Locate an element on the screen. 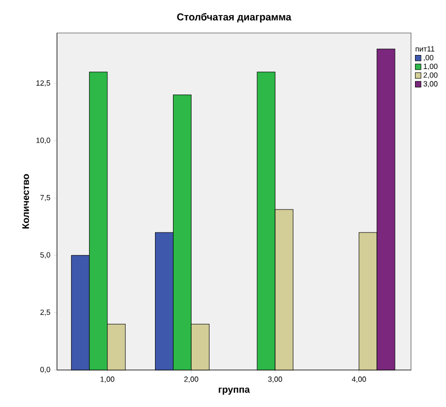 The height and width of the screenshot is (407, 446). y-axis-title: Количество is located at coordinates (26, 201).